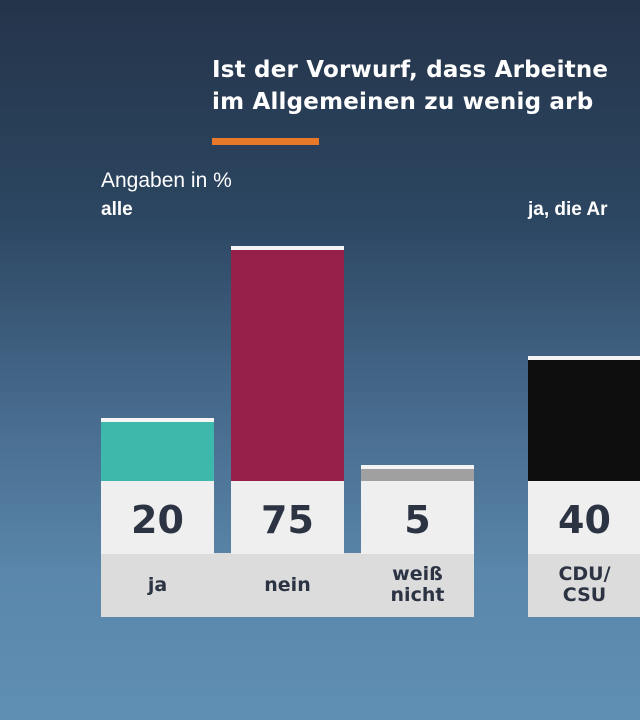  I want to click on label-band-party, so click(584, 585).